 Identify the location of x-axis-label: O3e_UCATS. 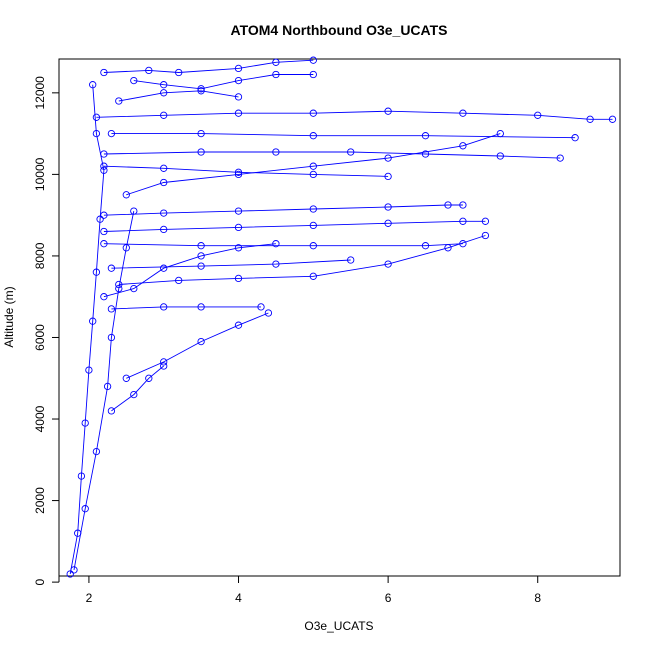
(338, 626).